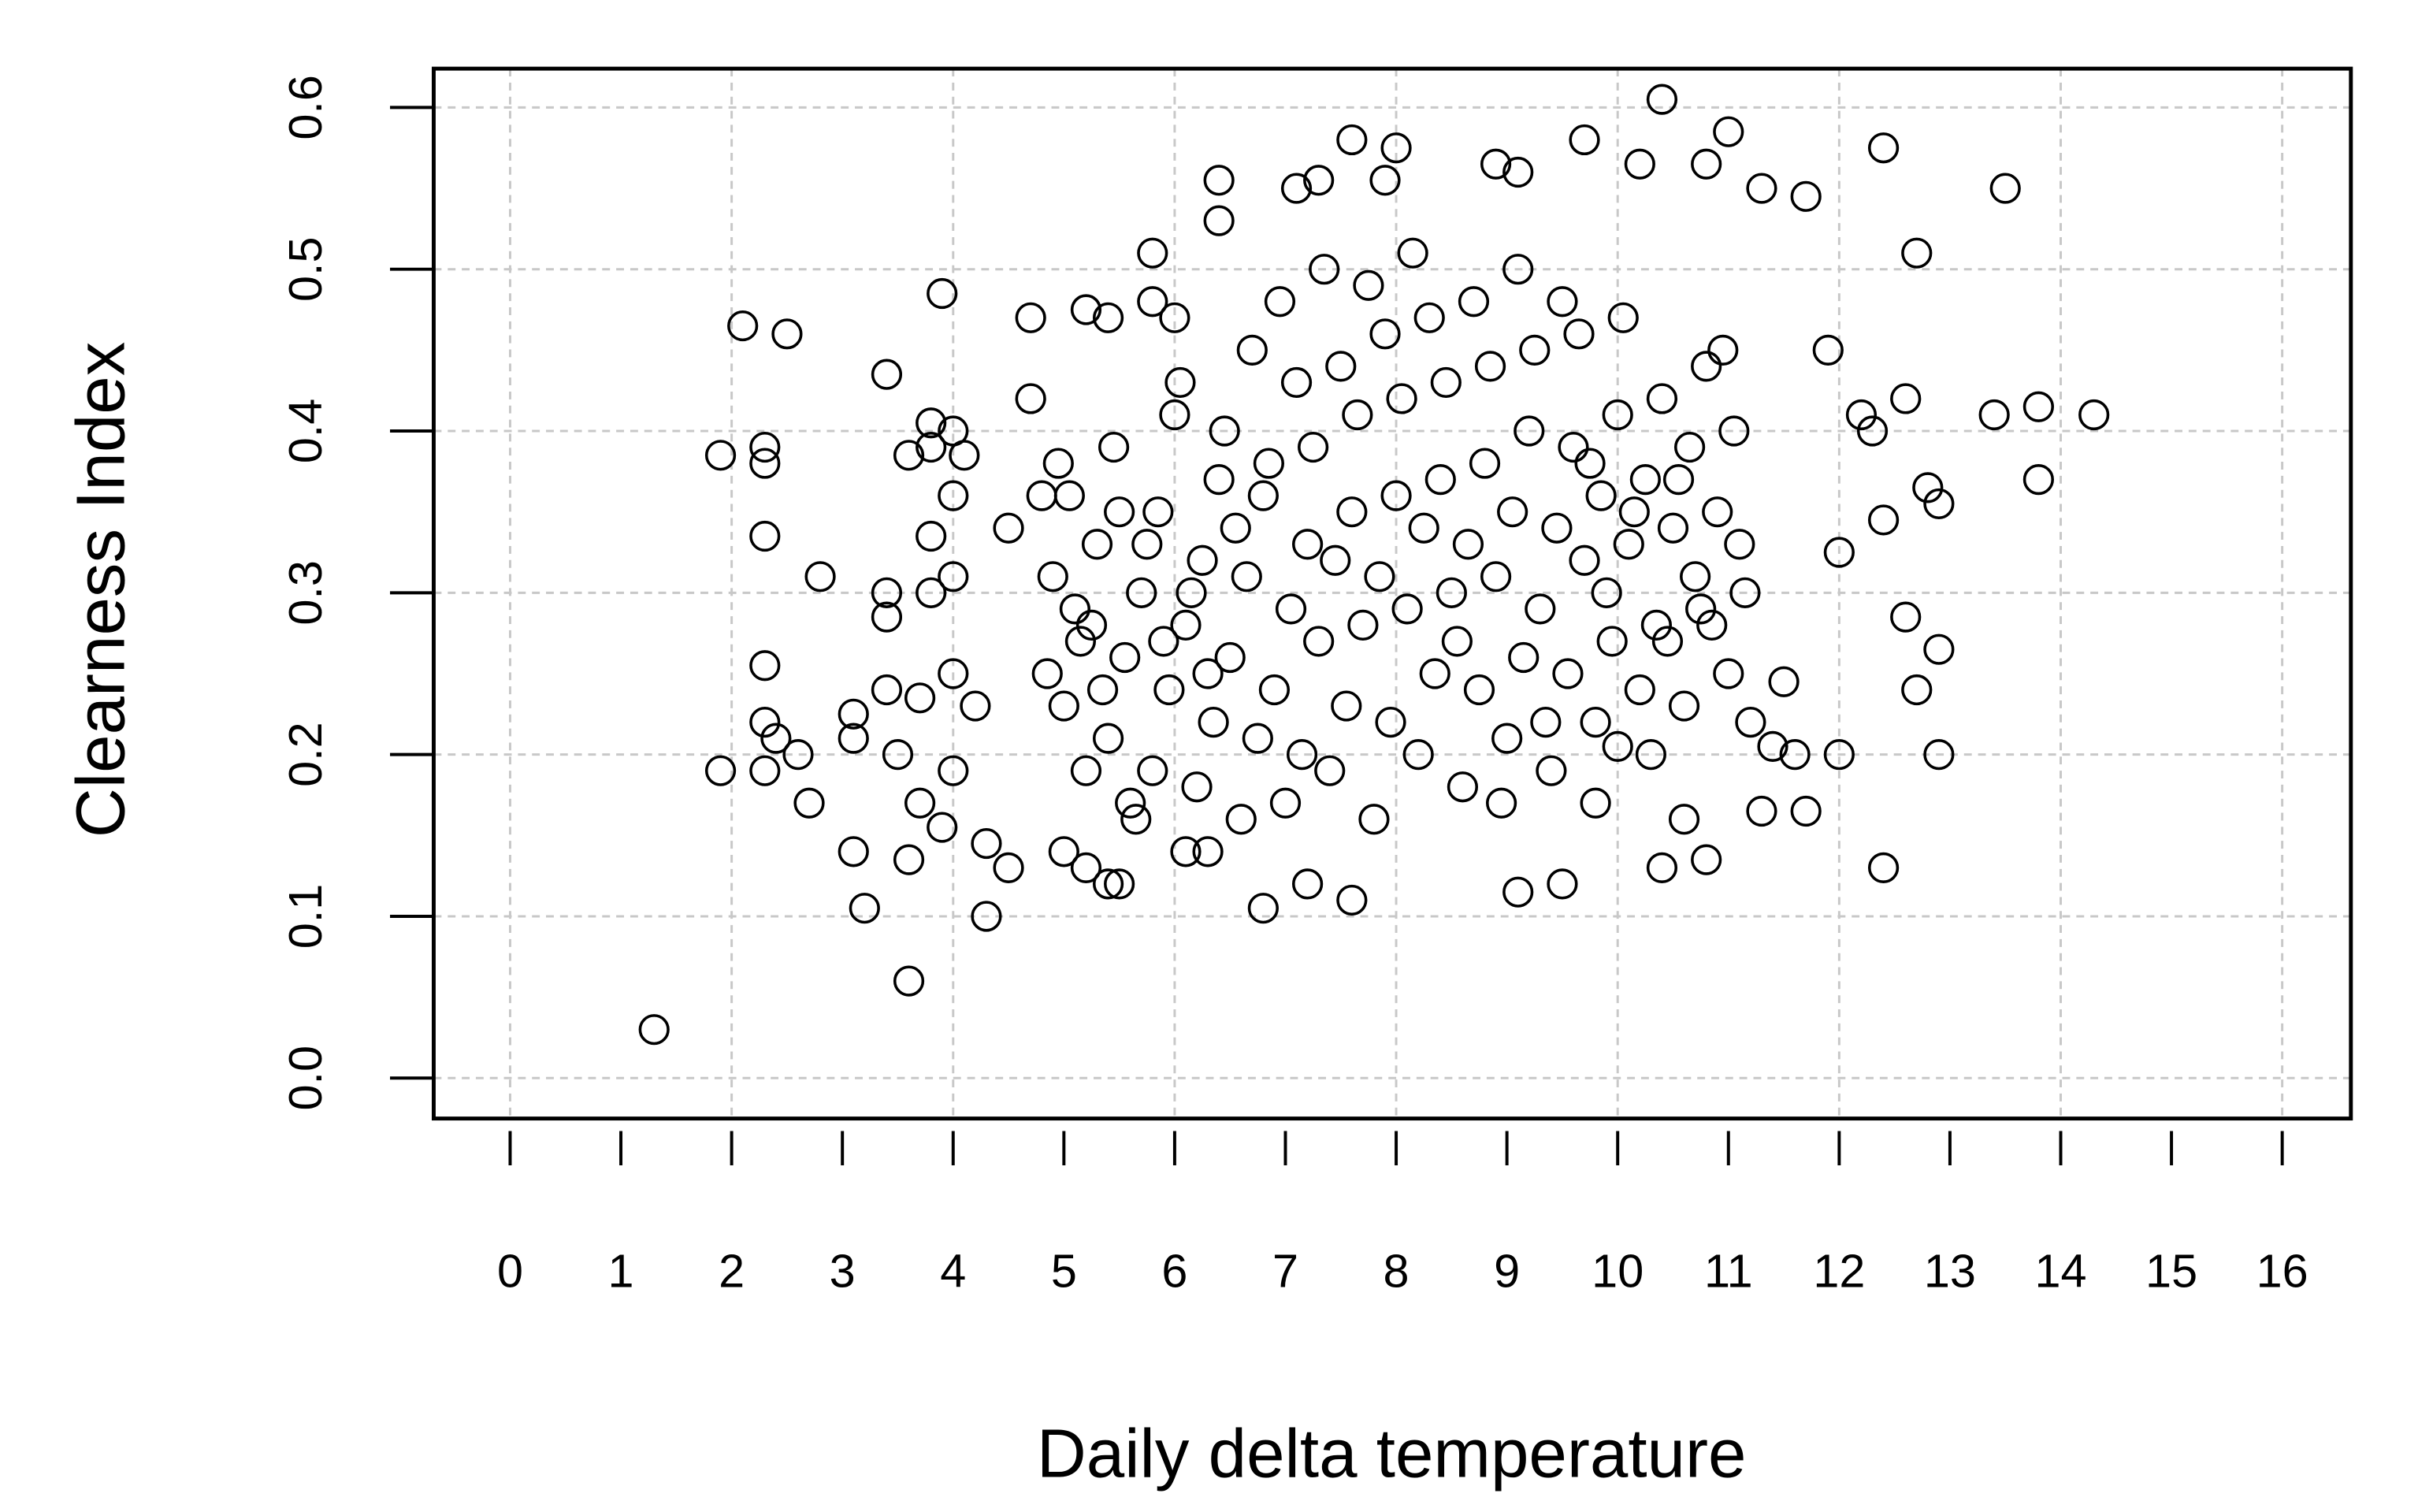 The height and width of the screenshot is (1512, 2418). Describe the element at coordinates (1839, 1270) in the screenshot. I see `x-tick-label: 12` at that location.